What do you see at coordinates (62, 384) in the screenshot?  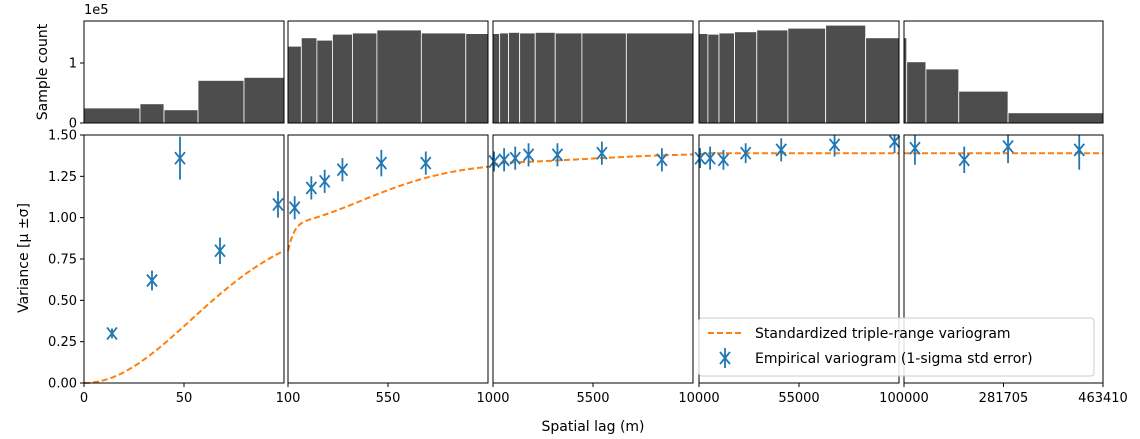 I see `var-y-tick-label: 0.00` at bounding box center [62, 384].